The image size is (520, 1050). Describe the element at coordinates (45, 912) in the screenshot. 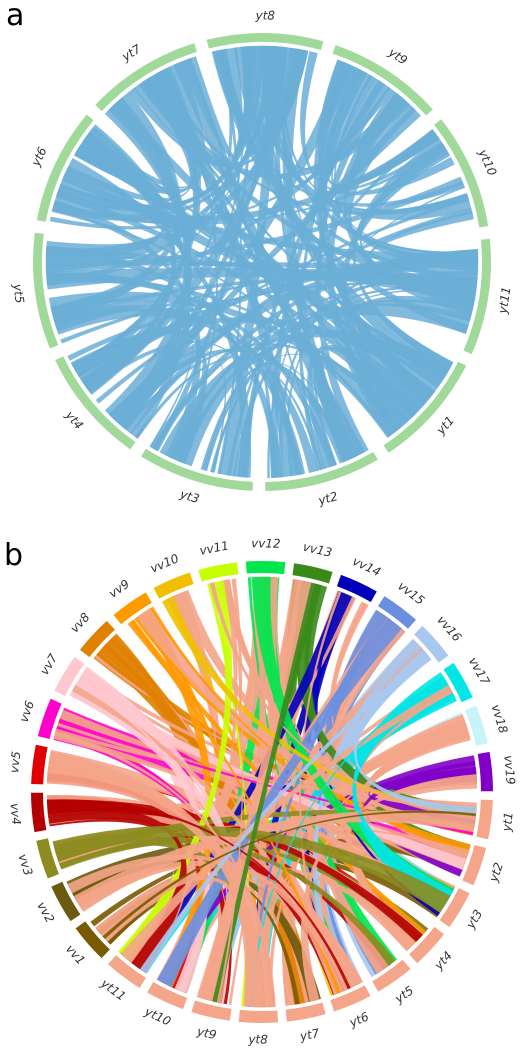

I see `segment-label-vv2: vv2` at that location.